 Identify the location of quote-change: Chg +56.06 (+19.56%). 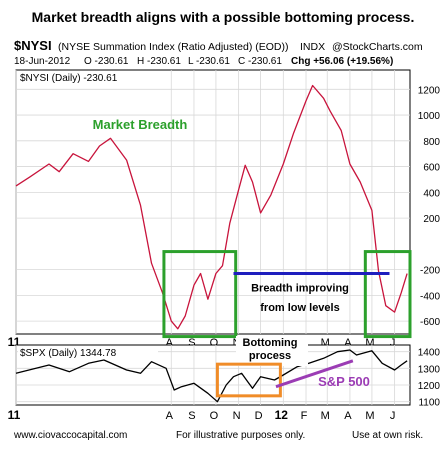
(342, 61).